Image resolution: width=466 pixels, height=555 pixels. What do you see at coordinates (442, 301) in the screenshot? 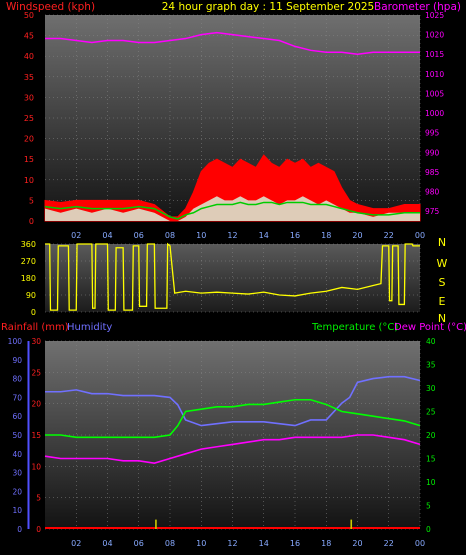
I see `compass-label: E` at bounding box center [442, 301].